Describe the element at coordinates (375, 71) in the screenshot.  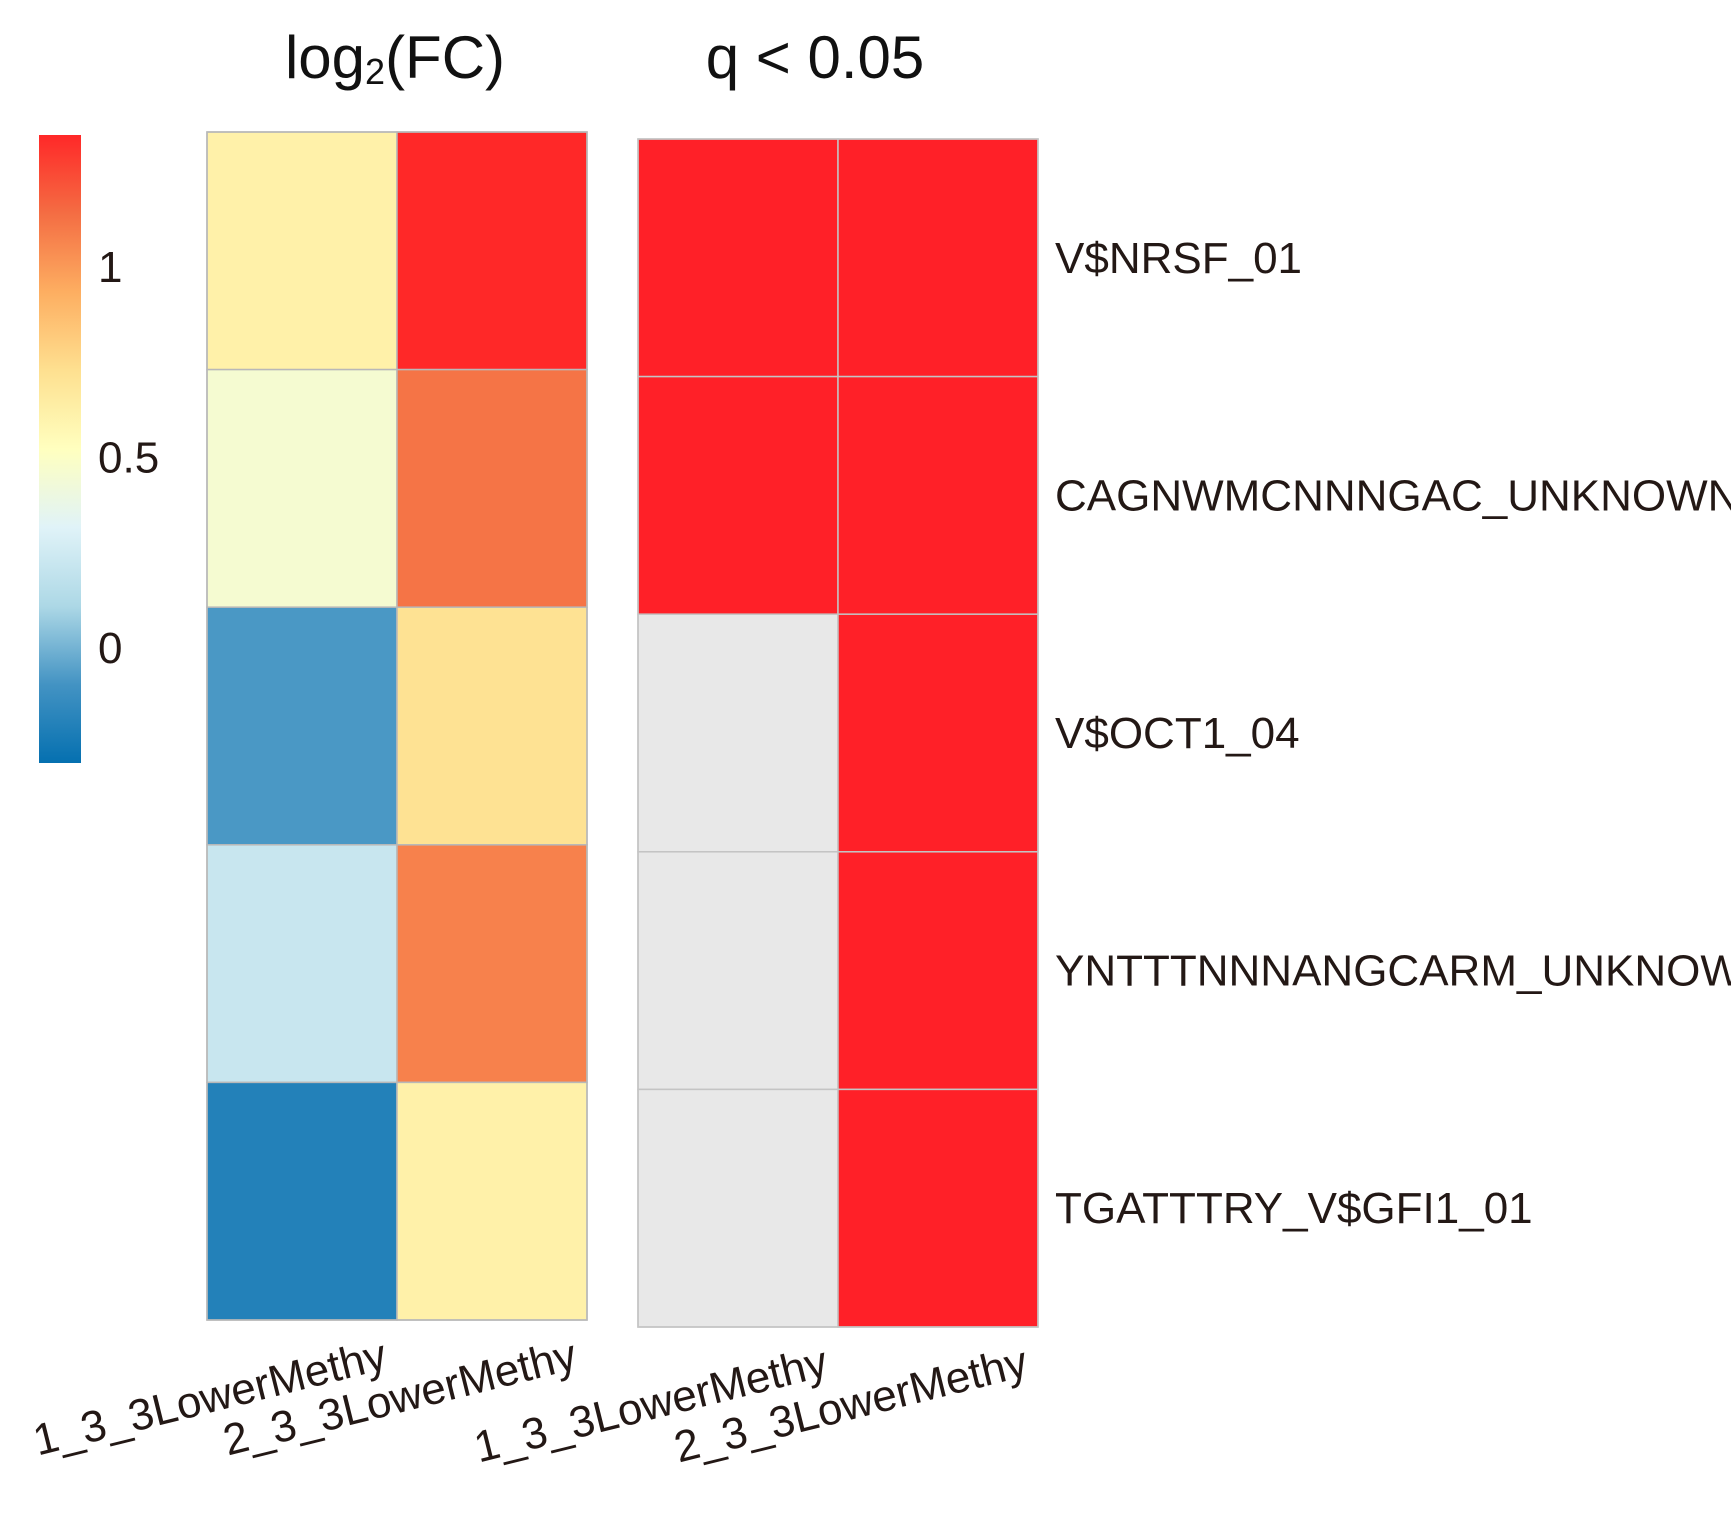
I see `logfc-title-subscript: 2` at that location.